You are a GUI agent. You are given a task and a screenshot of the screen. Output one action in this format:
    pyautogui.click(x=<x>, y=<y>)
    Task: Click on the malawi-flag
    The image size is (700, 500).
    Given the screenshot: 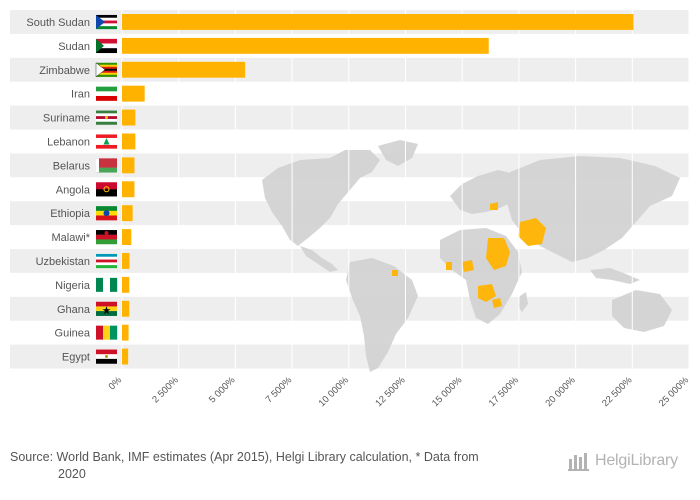 What is the action you would take?
    pyautogui.click(x=106, y=237)
    